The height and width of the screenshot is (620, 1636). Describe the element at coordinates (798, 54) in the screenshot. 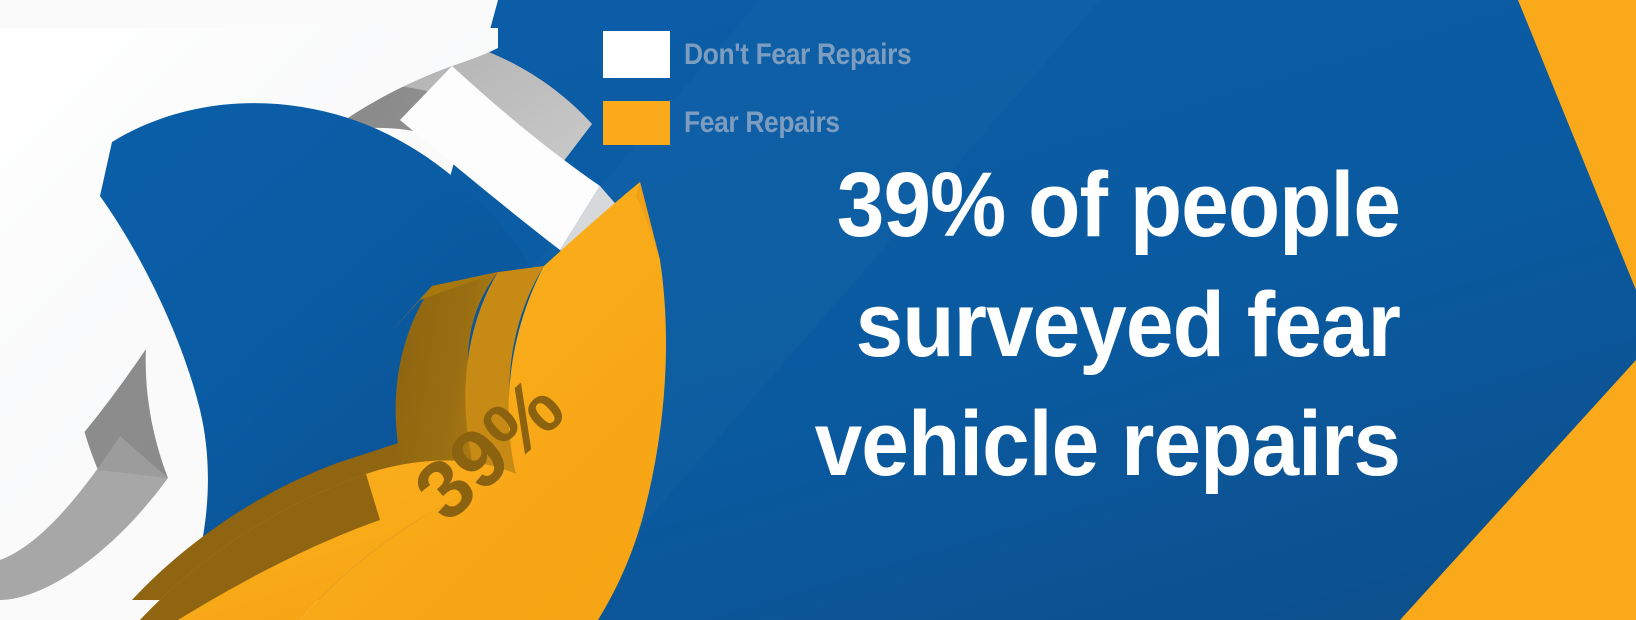

I see `legend-label-dont-fear-repairs: Don't Fear Repairs` at that location.